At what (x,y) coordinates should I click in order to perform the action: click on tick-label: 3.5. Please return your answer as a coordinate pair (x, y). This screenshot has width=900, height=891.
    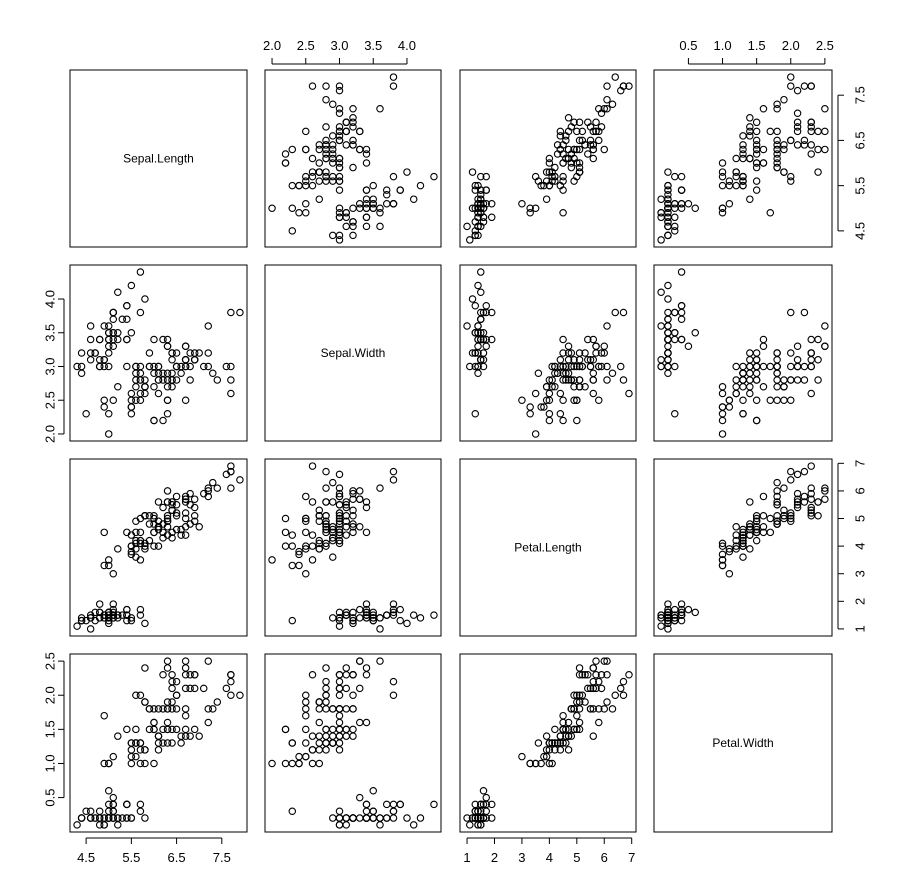
    Looking at the image, I should click on (50, 333).